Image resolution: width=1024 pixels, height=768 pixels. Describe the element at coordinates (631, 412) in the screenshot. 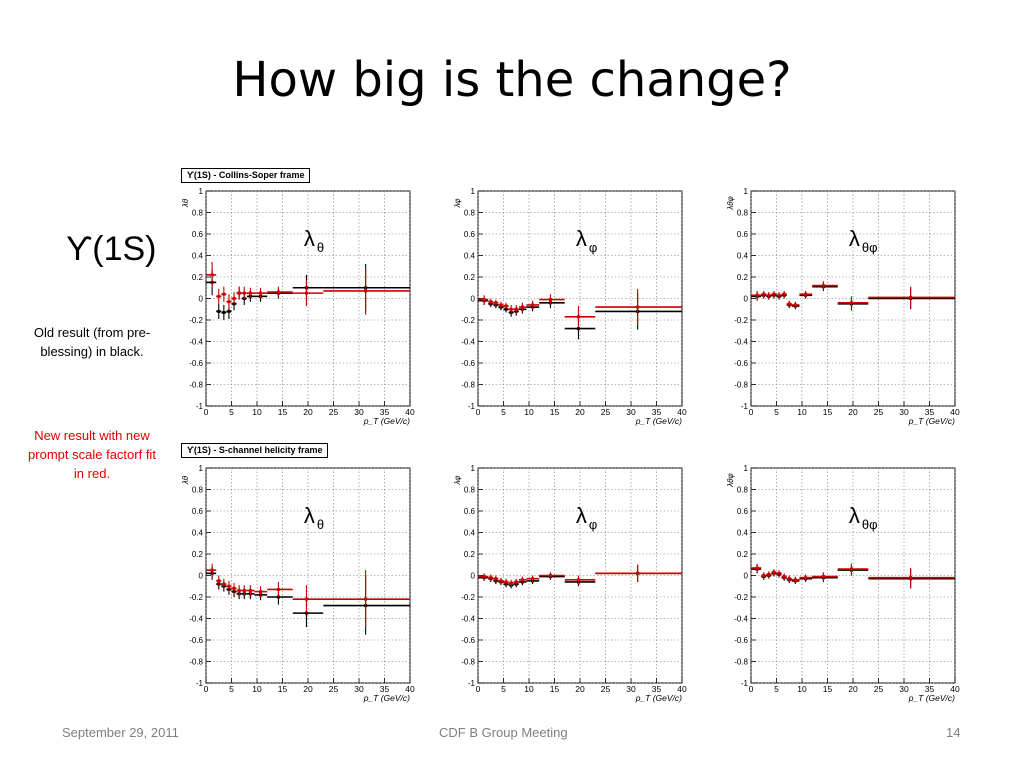

I see `x-tick-label: 30` at that location.